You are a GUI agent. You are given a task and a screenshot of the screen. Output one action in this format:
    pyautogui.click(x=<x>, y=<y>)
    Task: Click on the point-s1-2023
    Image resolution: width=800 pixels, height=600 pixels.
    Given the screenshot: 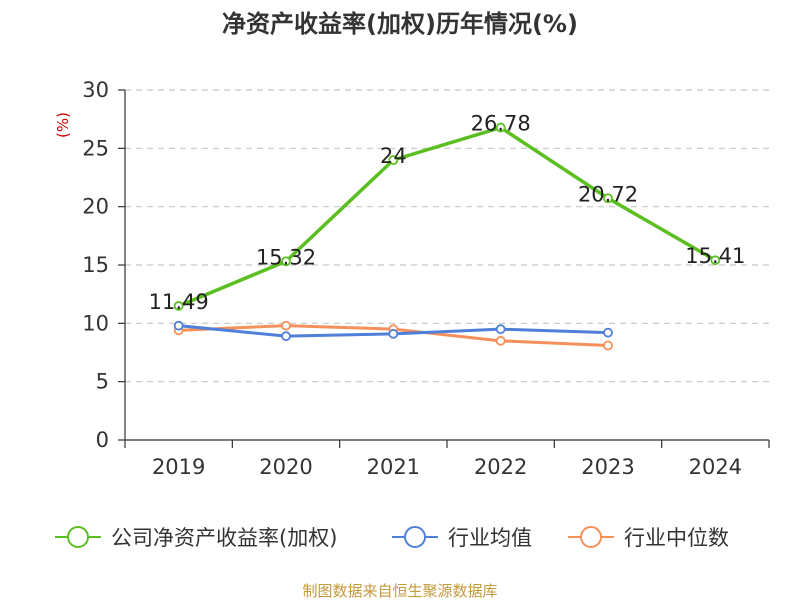 What is the action you would take?
    pyautogui.click(x=608, y=332)
    